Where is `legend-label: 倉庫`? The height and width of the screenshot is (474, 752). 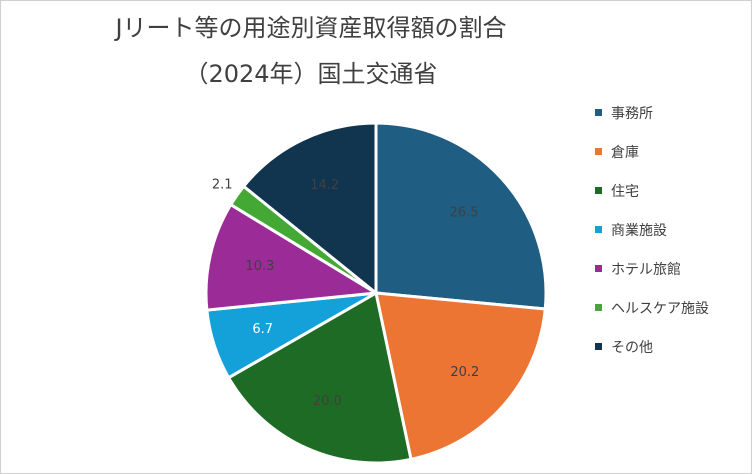 legend-label: 倉庫 is located at coordinates (625, 152).